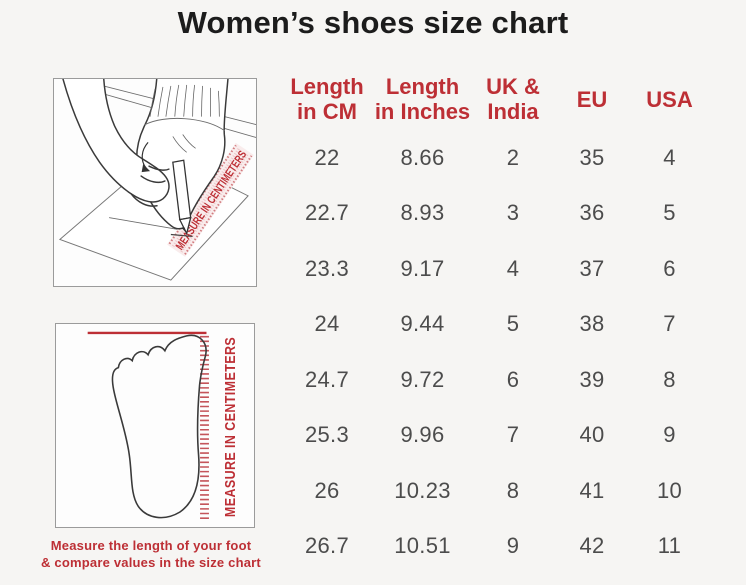  I want to click on figure-footprint-ruler: MEASURE IN CENTIMETERS, so click(155, 425).